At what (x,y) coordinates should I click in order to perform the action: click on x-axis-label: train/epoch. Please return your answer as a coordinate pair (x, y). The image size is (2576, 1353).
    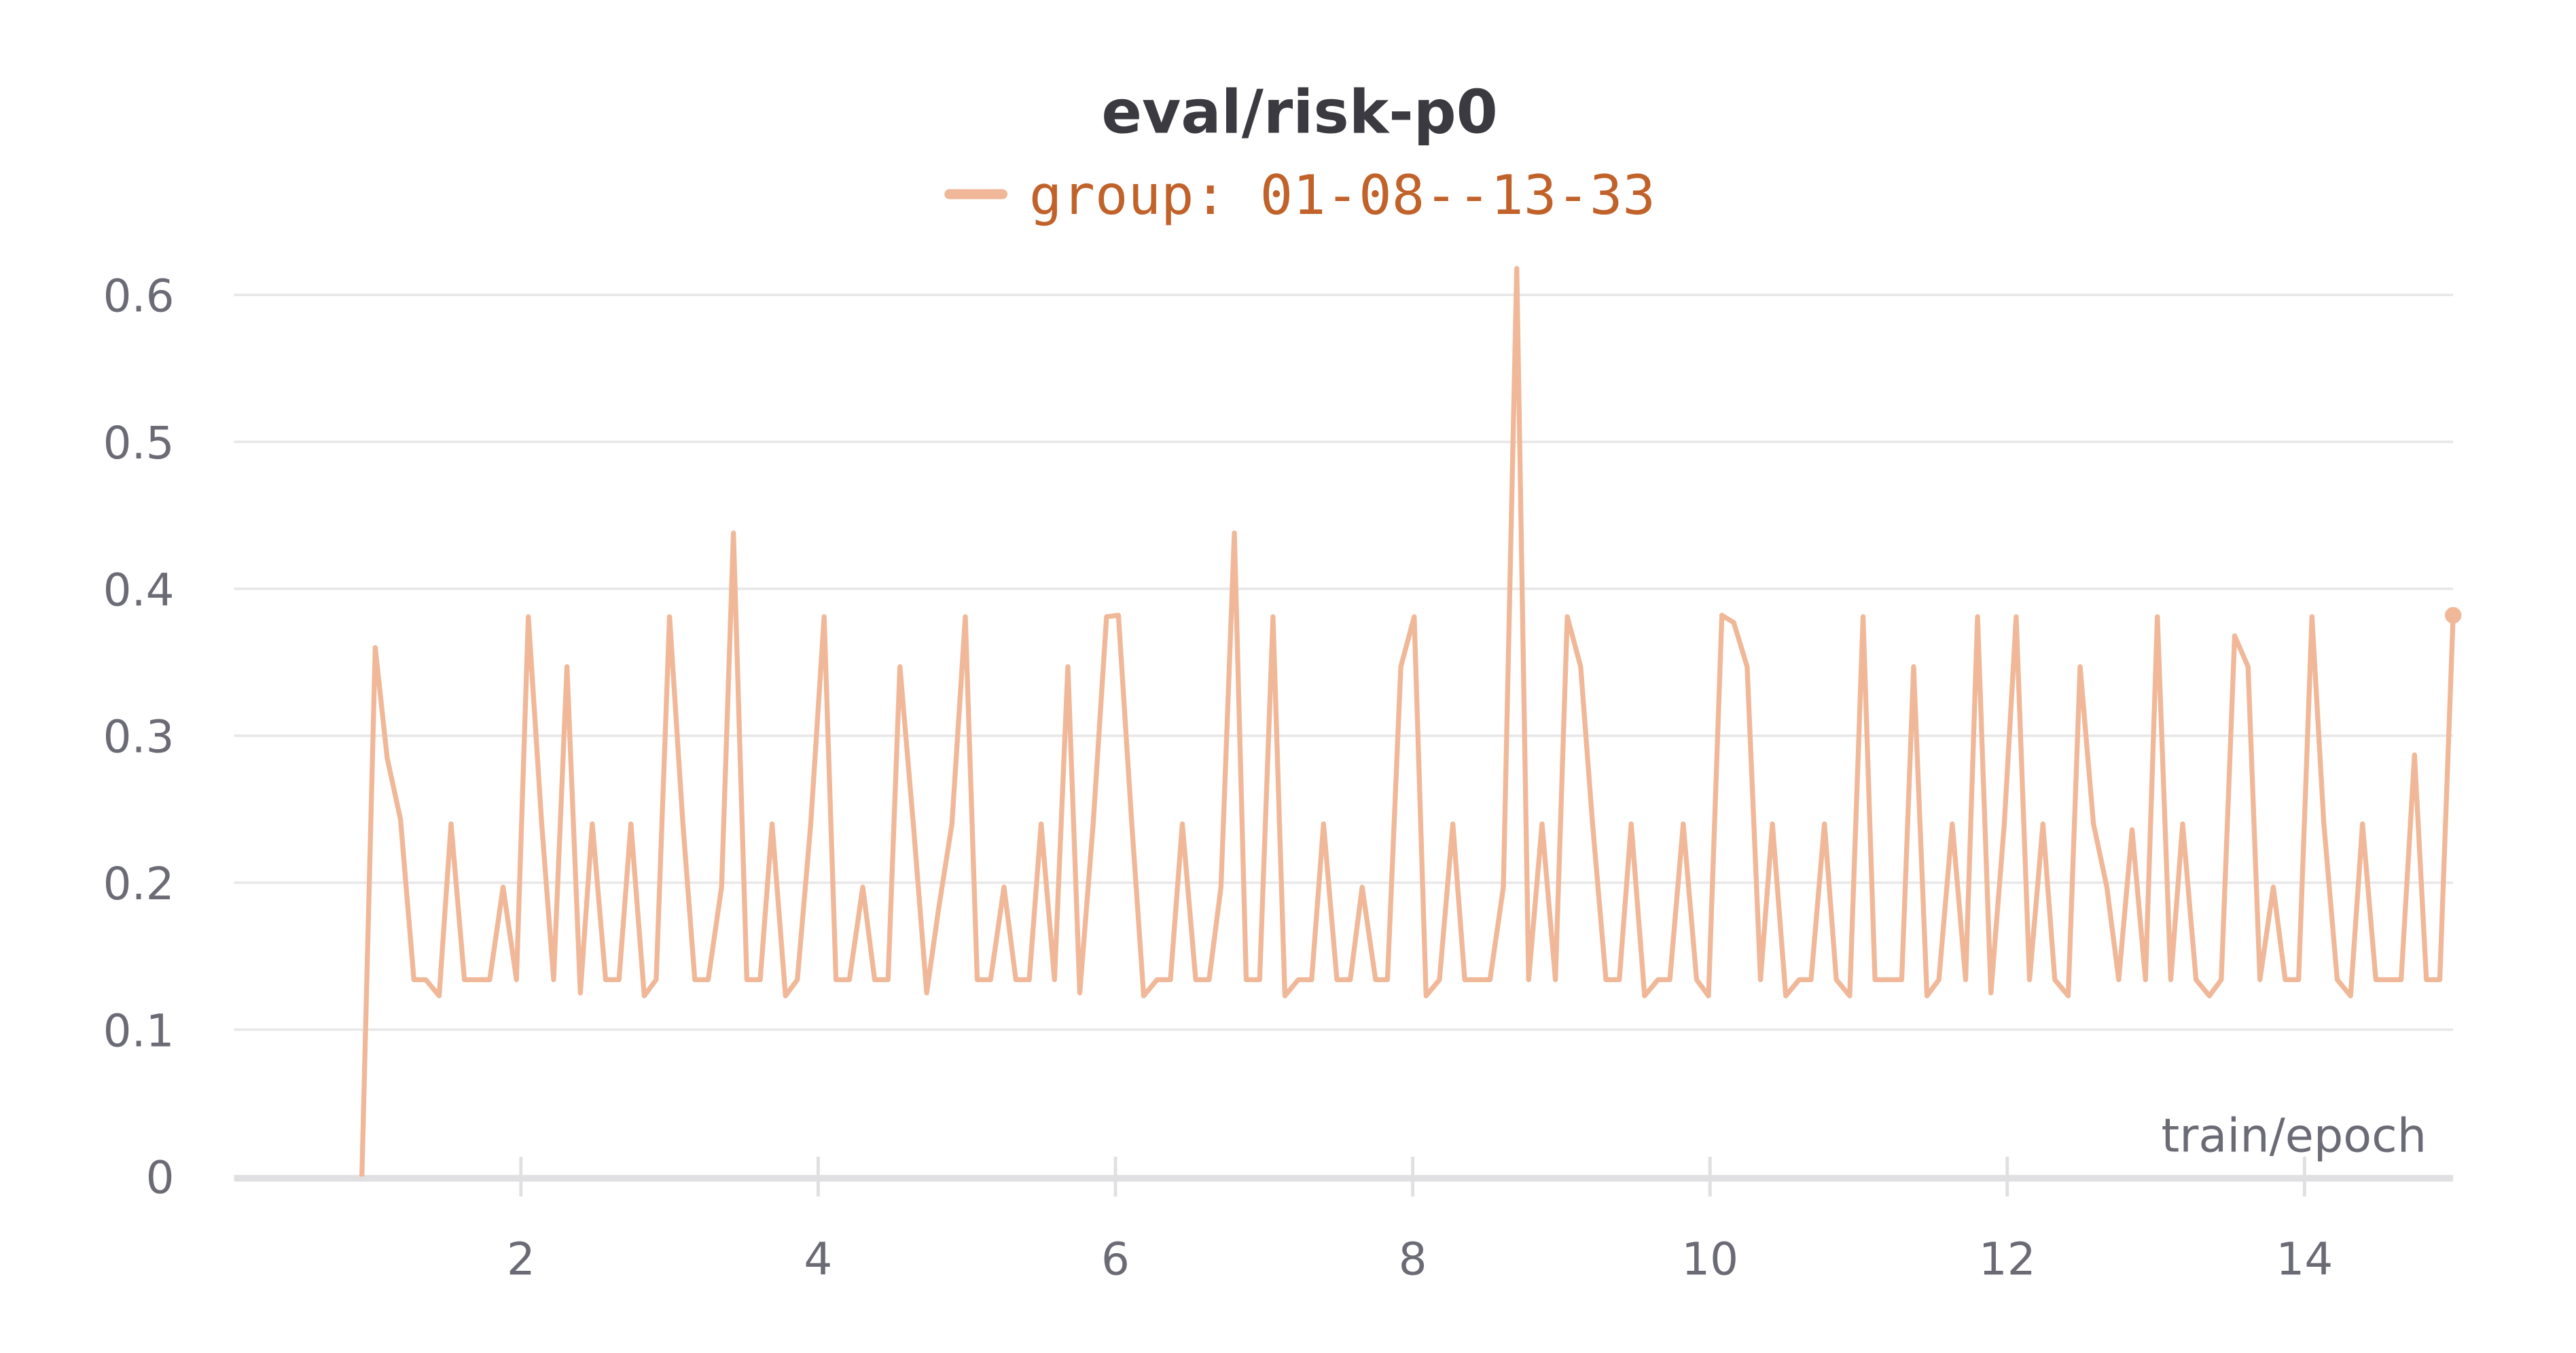
    Looking at the image, I should click on (2294, 1136).